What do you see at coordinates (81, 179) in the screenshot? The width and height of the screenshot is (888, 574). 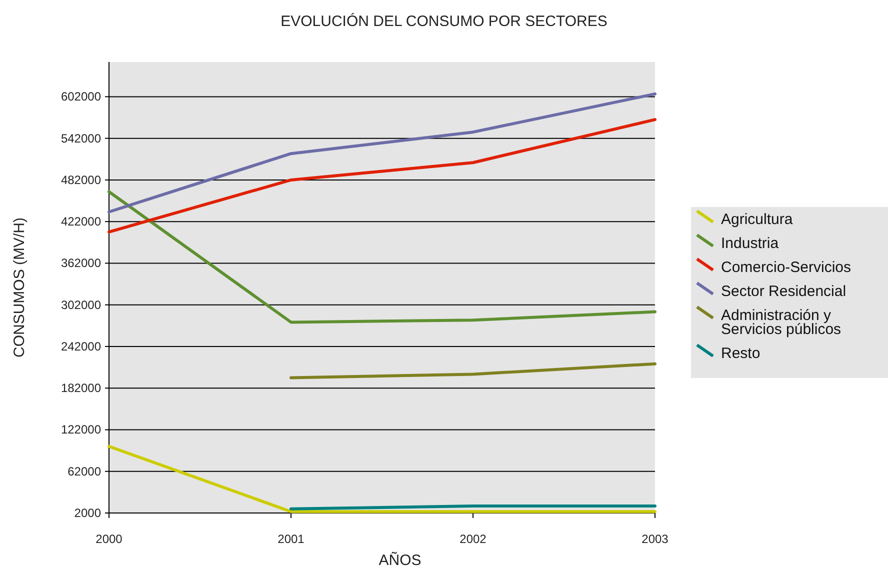 I see `y-tick-label: 482000` at bounding box center [81, 179].